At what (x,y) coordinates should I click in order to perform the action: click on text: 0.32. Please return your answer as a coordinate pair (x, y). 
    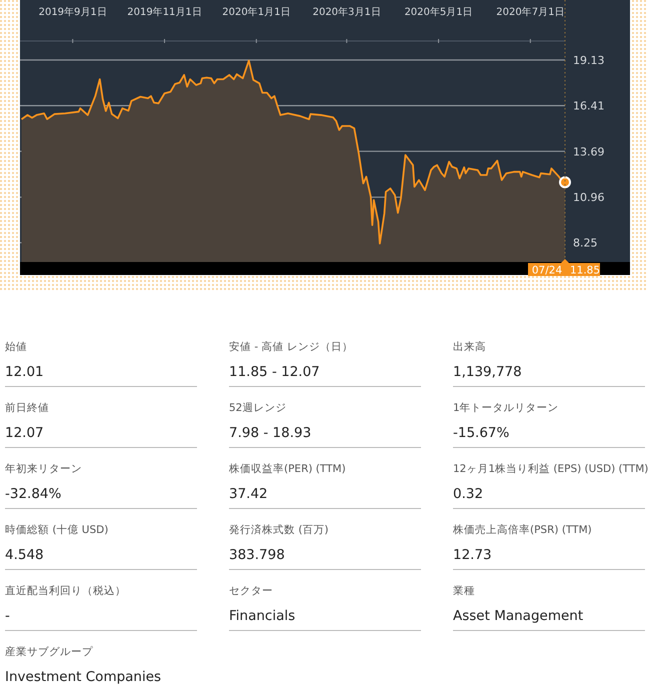
    Looking at the image, I should click on (468, 495).